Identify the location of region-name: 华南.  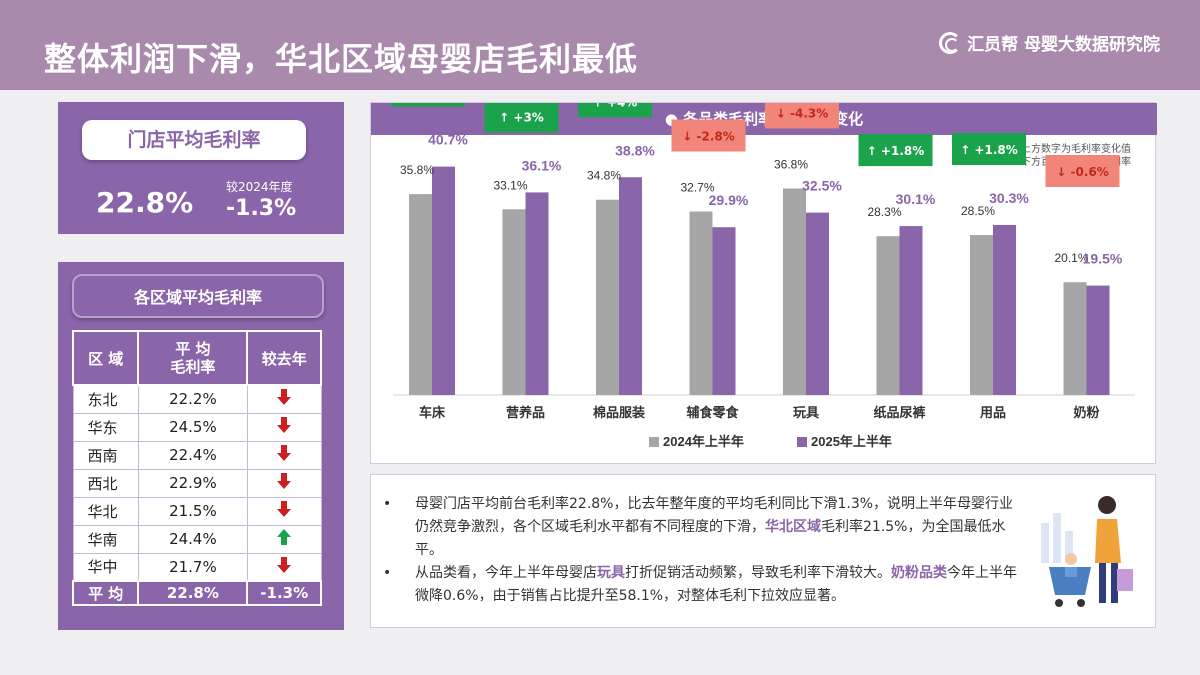
(105, 539).